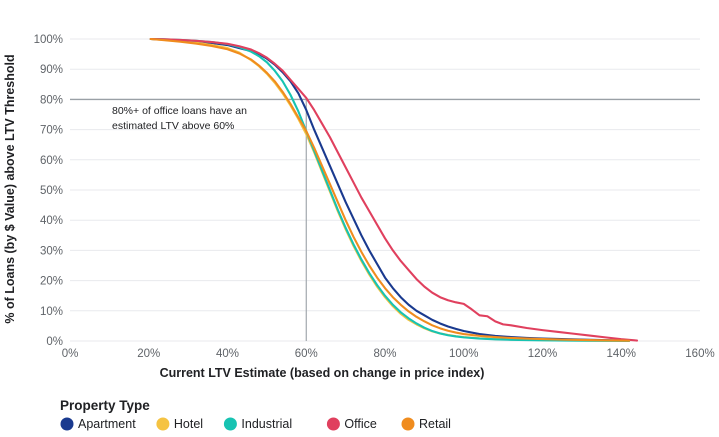  I want to click on legend-label-office: Office, so click(360, 424).